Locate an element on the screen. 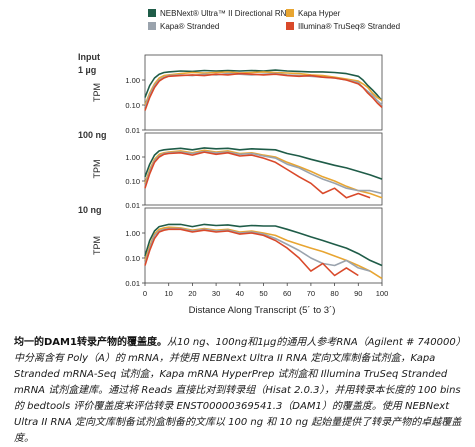 The width and height of the screenshot is (475, 447). legend-label: Illumina® TruSeq® Stranded is located at coordinates (349, 26).